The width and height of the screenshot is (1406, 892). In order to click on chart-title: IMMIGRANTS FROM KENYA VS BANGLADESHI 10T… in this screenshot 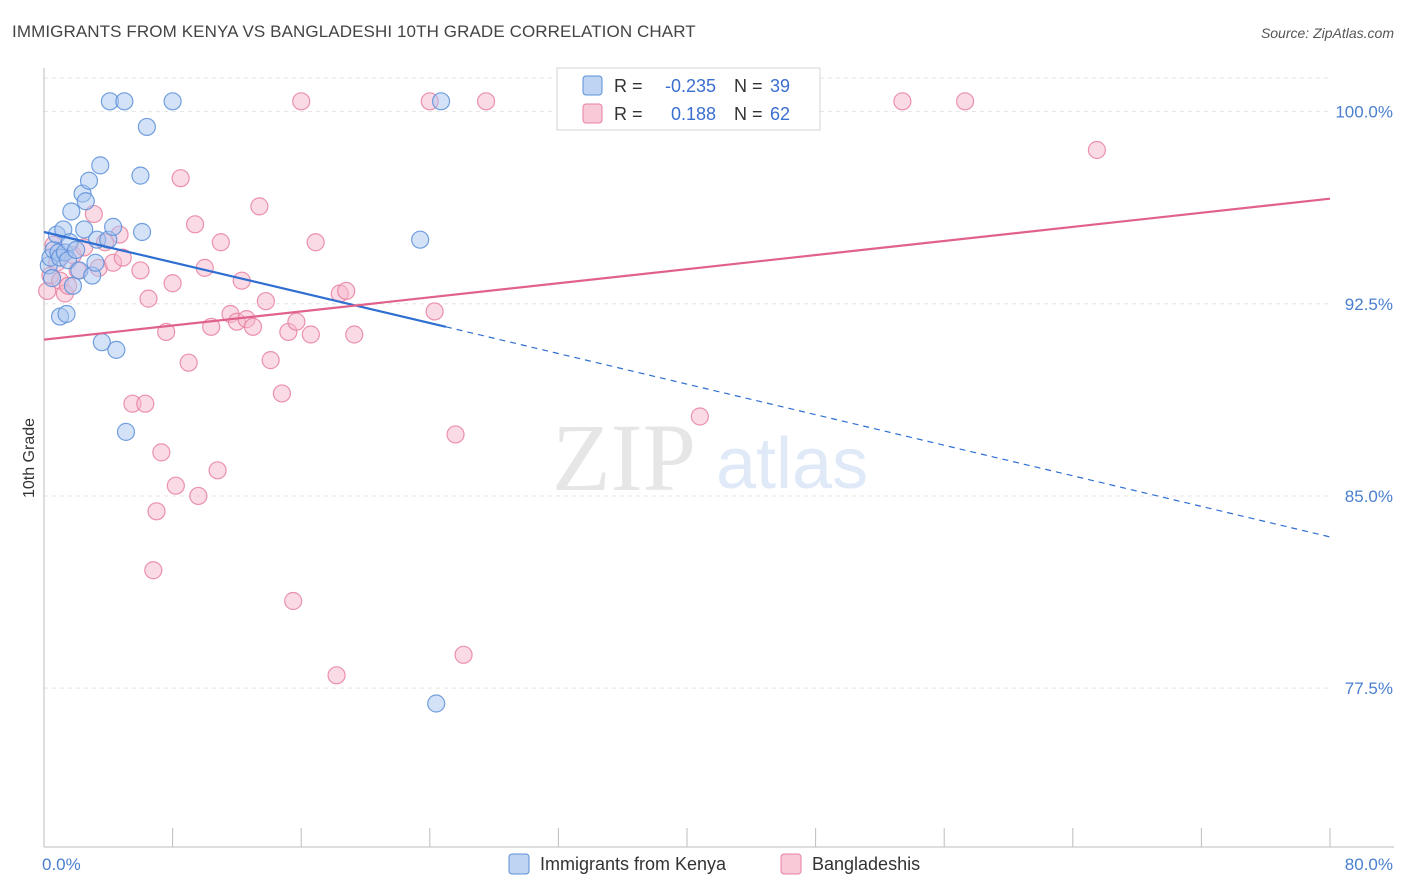, I will do `click(354, 31)`.